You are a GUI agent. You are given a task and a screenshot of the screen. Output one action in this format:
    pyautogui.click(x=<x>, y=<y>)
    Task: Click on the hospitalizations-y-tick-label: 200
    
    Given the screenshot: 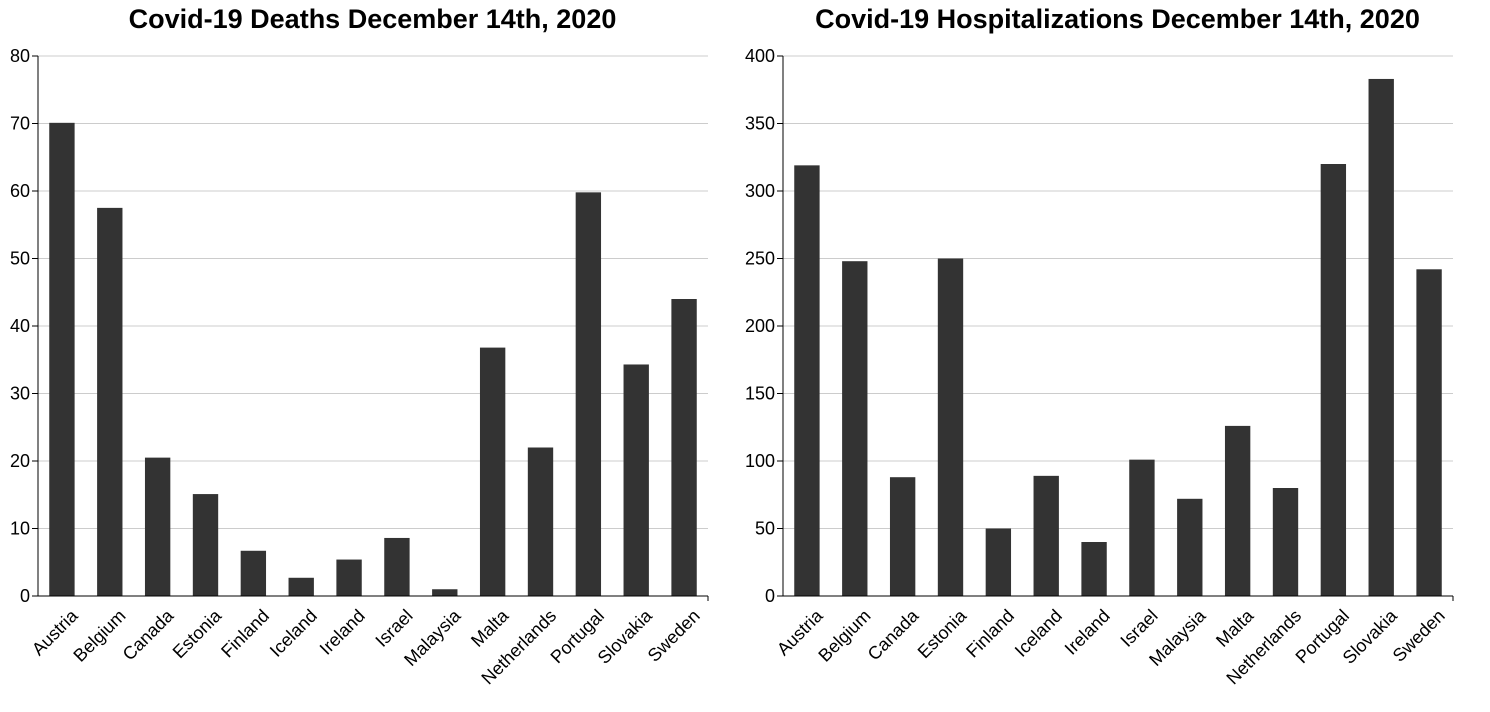 What is the action you would take?
    pyautogui.click(x=760, y=326)
    